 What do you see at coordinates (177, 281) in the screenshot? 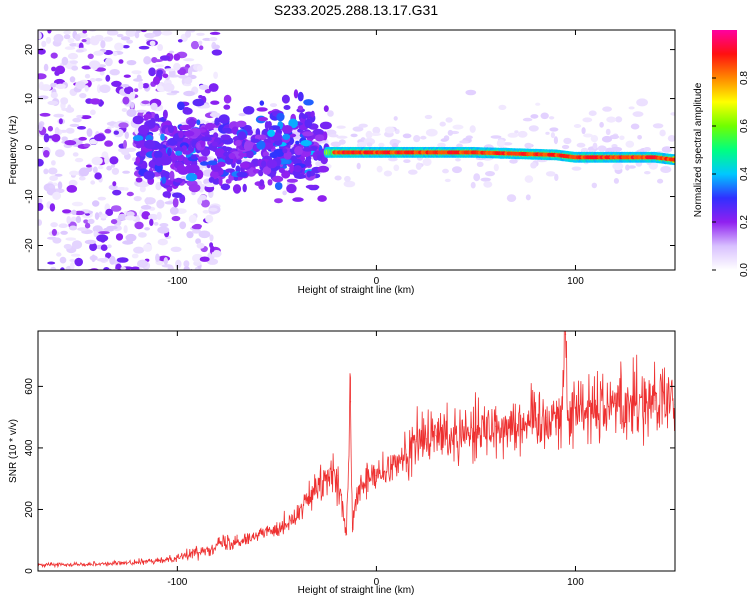
I see `heatmap-x-tick-label: -100` at bounding box center [177, 281].